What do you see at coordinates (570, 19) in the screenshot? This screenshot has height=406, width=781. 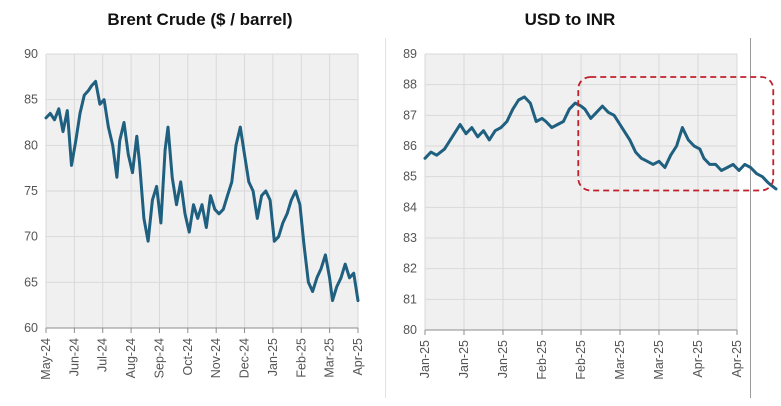 I see `usdinr-chart-title: USD to INR` at bounding box center [570, 19].